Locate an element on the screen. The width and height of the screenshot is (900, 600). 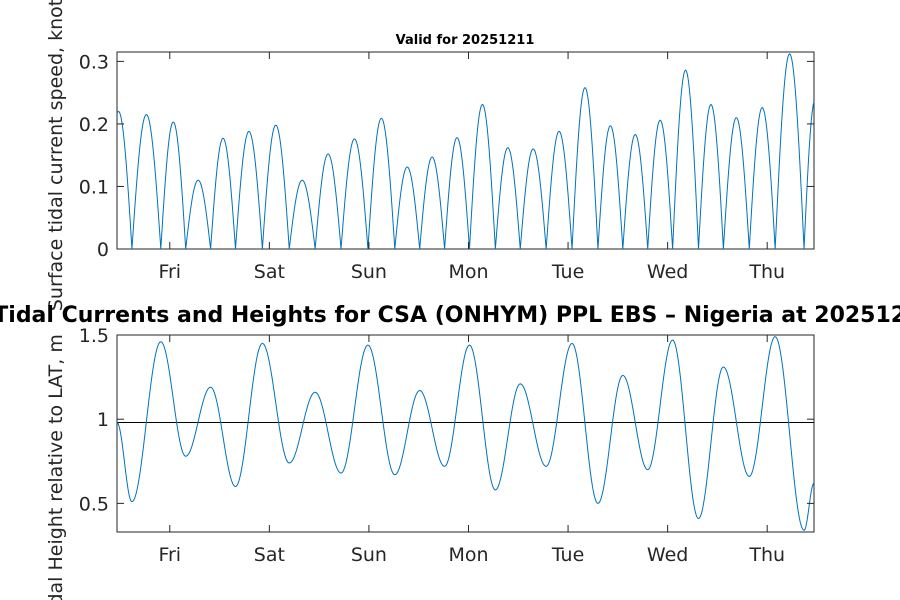
current-speed-x-tick-label: Thu is located at coordinates (766, 272).